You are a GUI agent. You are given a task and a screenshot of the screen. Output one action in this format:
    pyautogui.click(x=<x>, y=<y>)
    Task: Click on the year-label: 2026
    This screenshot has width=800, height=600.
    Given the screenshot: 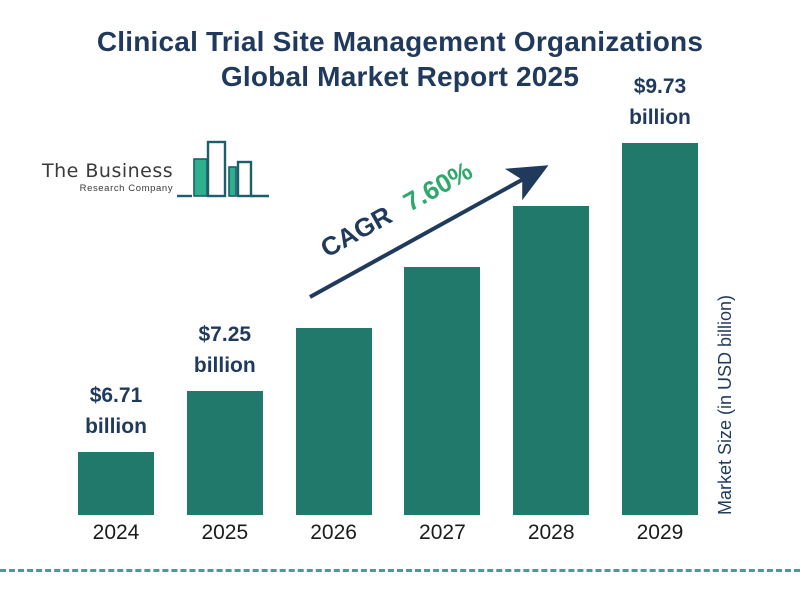 What is the action you would take?
    pyautogui.click(x=333, y=532)
    